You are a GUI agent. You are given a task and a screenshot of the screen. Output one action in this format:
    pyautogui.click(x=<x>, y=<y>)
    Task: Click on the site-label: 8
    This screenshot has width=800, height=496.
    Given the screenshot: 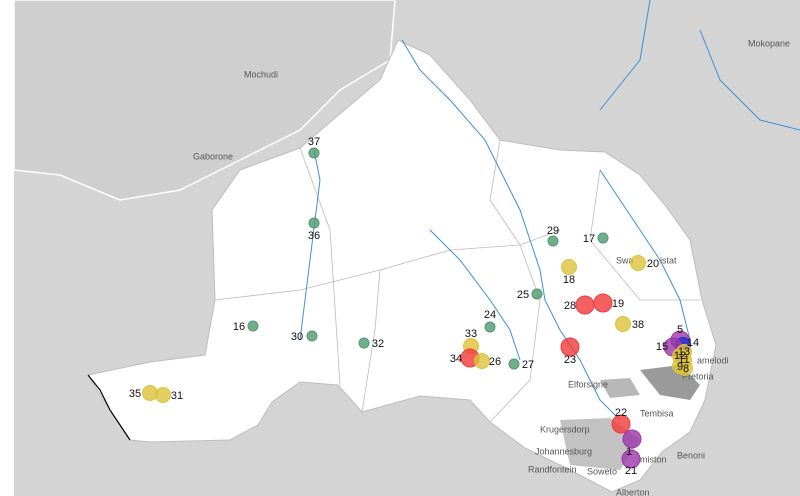 What is the action you would take?
    pyautogui.click(x=686, y=369)
    